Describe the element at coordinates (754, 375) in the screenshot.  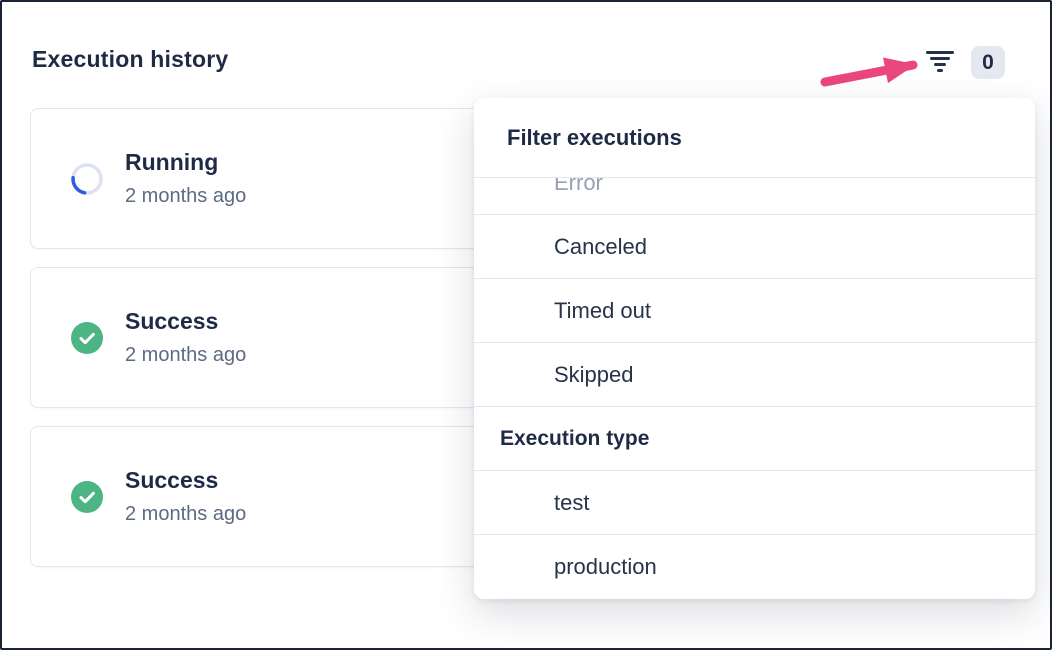
I see `filter-option-skipped: Skipped` at that location.